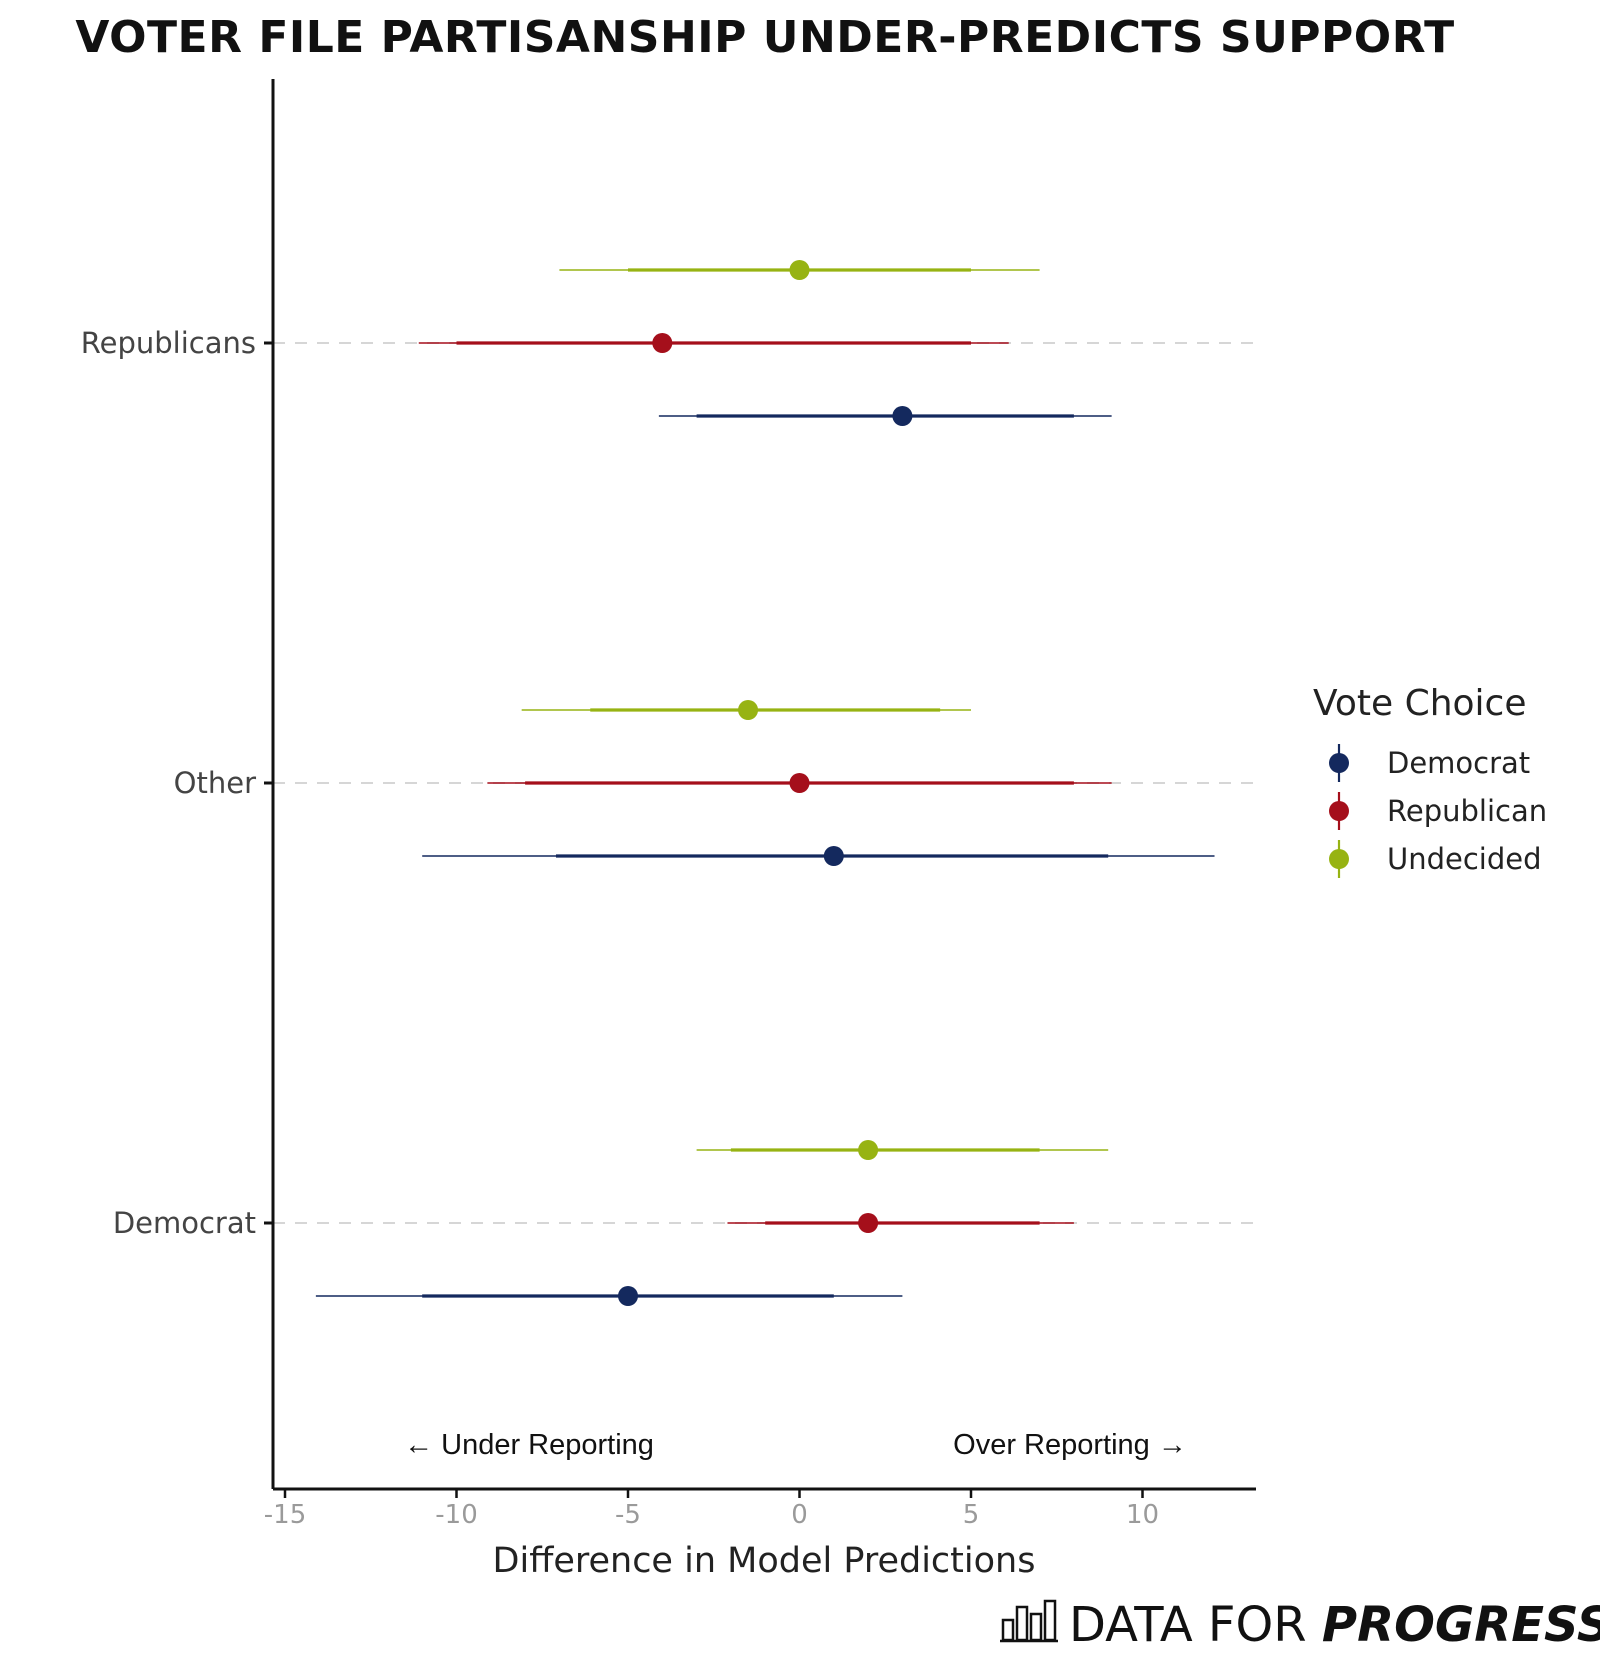  I want to click on x-tick-label: 5, so click(971, 1515).